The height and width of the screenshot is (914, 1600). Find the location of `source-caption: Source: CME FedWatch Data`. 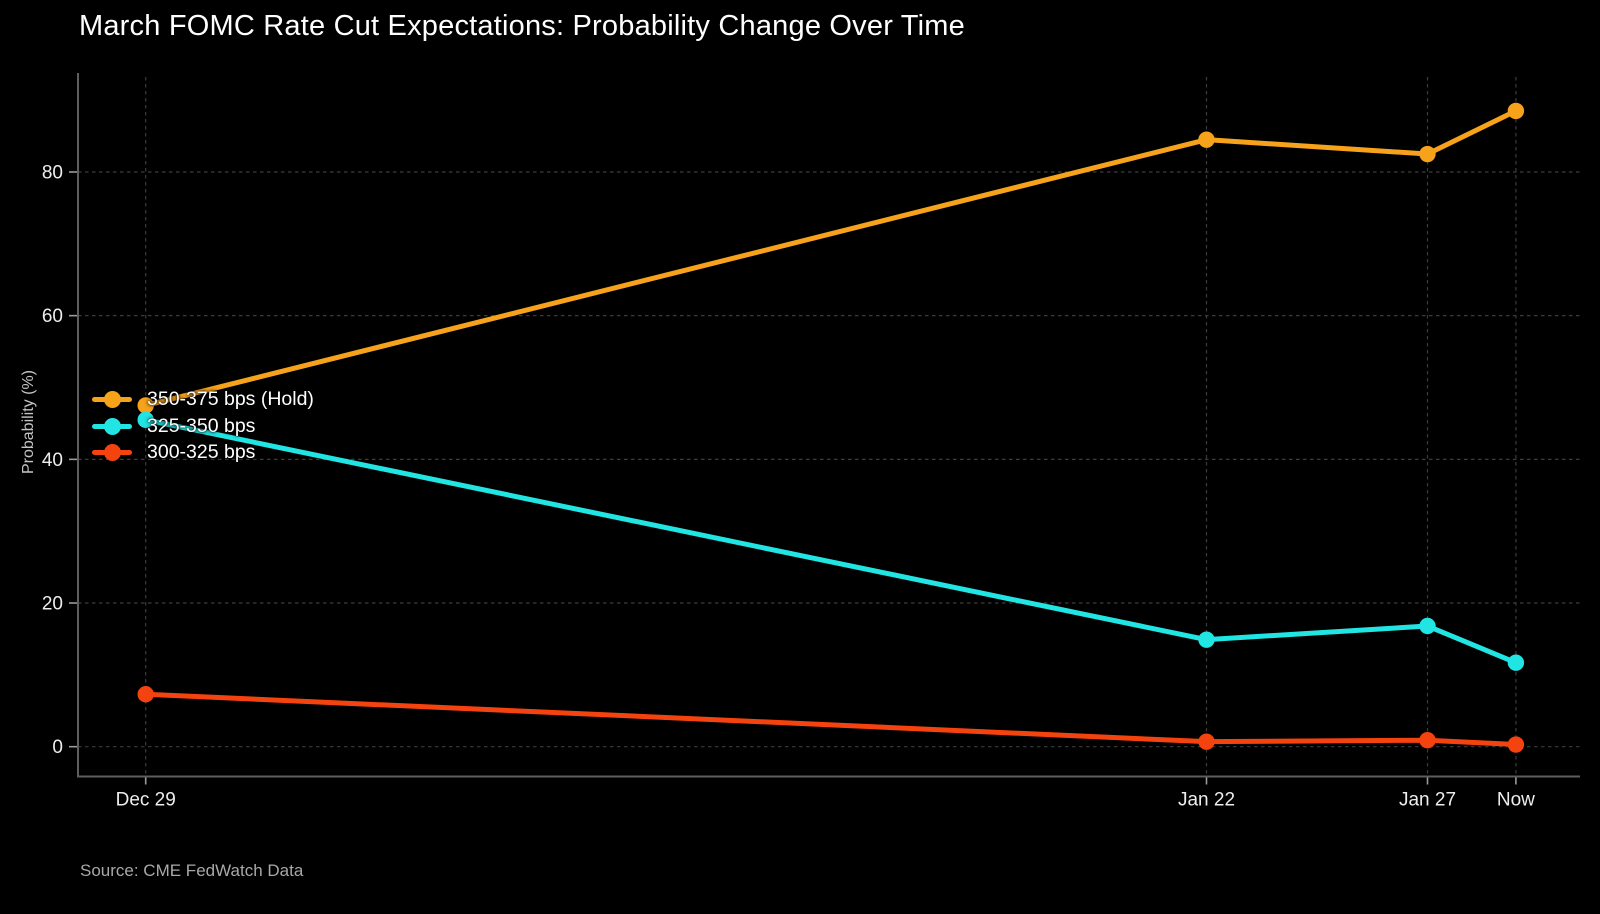

source-caption: Source: CME FedWatch Data is located at coordinates (192, 870).